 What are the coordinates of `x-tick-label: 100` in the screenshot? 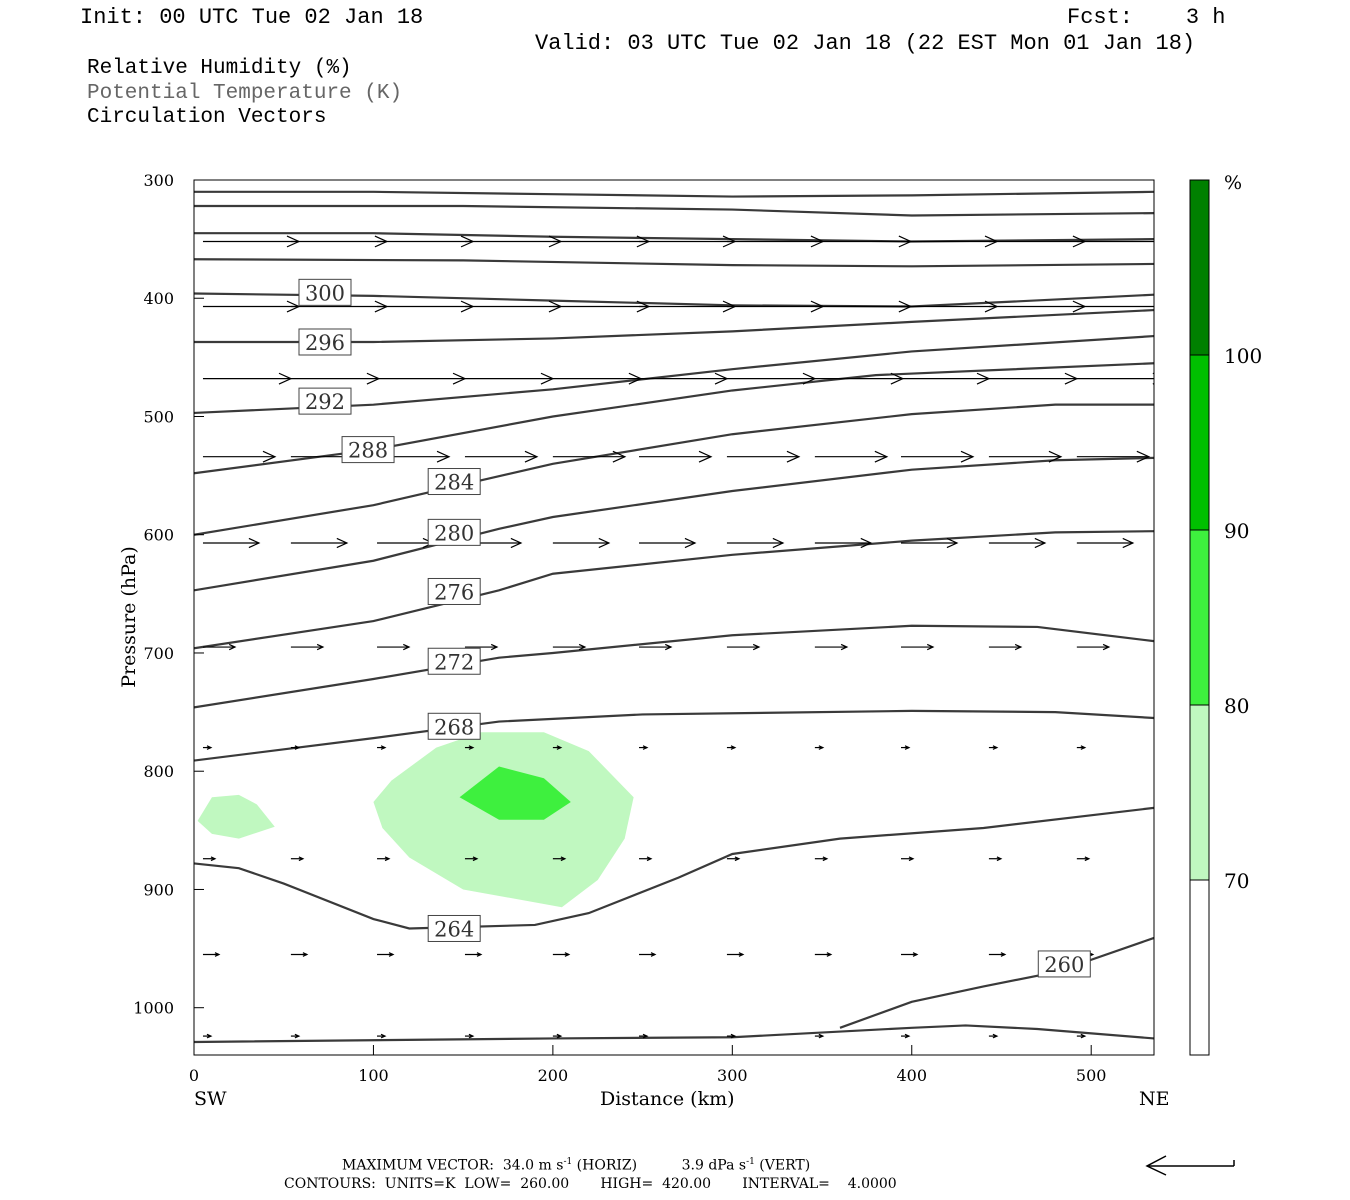 It's located at (373, 1075).